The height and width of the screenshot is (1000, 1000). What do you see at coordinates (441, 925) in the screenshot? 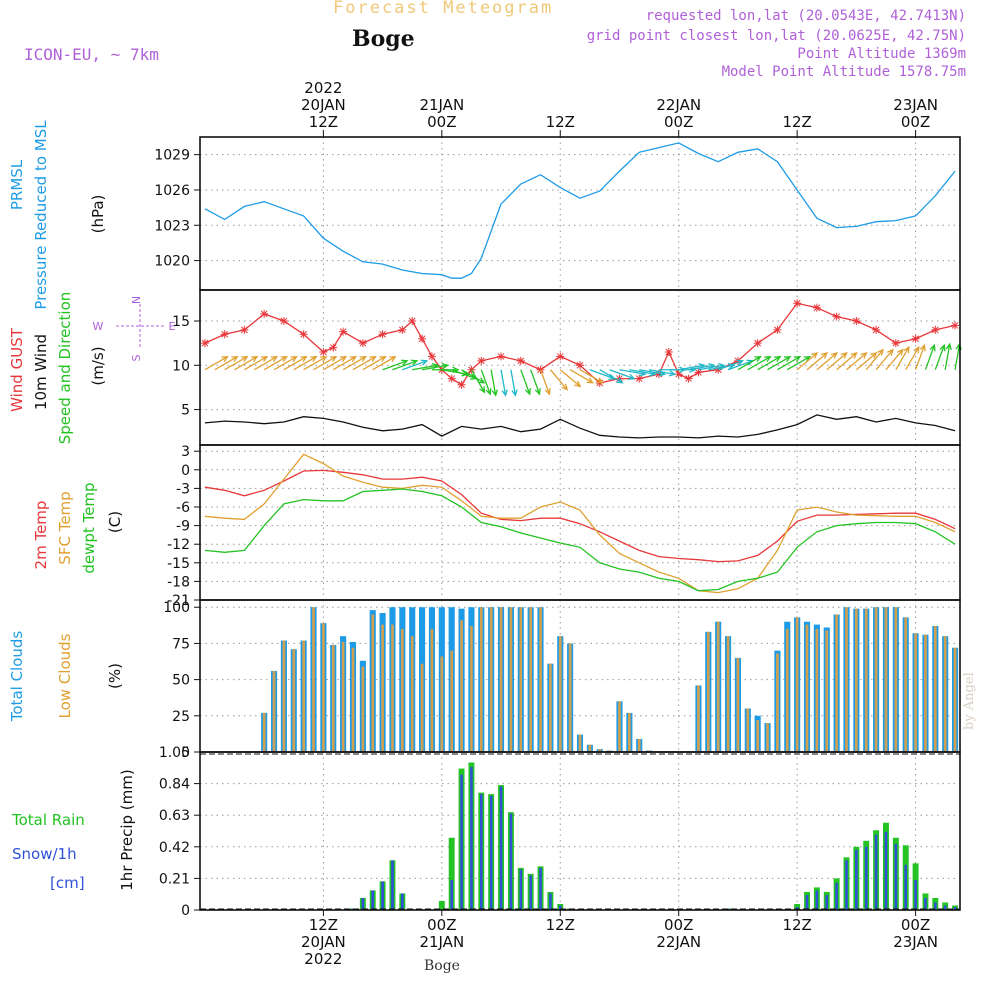
I see `x-tick-label-bottom: 00Z` at bounding box center [441, 925].